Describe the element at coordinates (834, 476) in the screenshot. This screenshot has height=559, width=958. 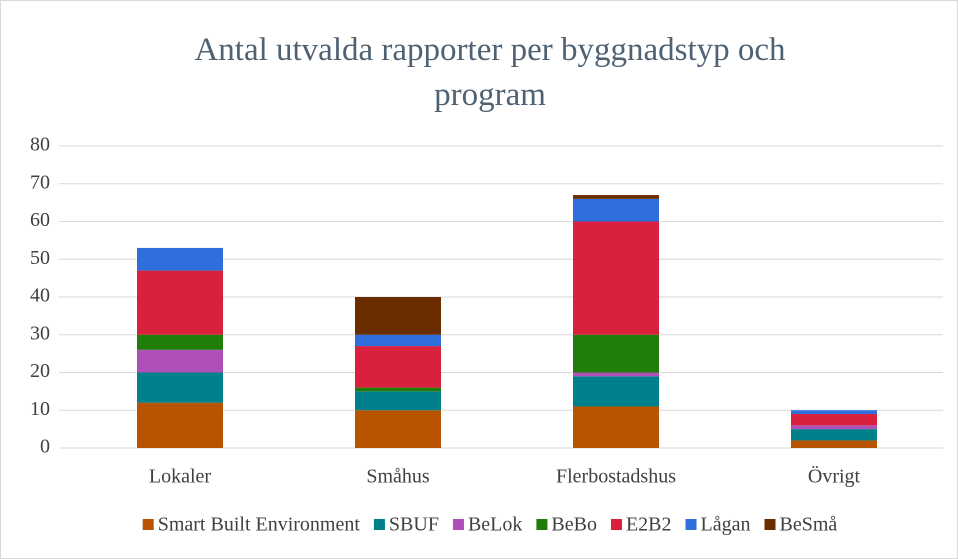
I see `x-tick-label: Övrigt` at that location.